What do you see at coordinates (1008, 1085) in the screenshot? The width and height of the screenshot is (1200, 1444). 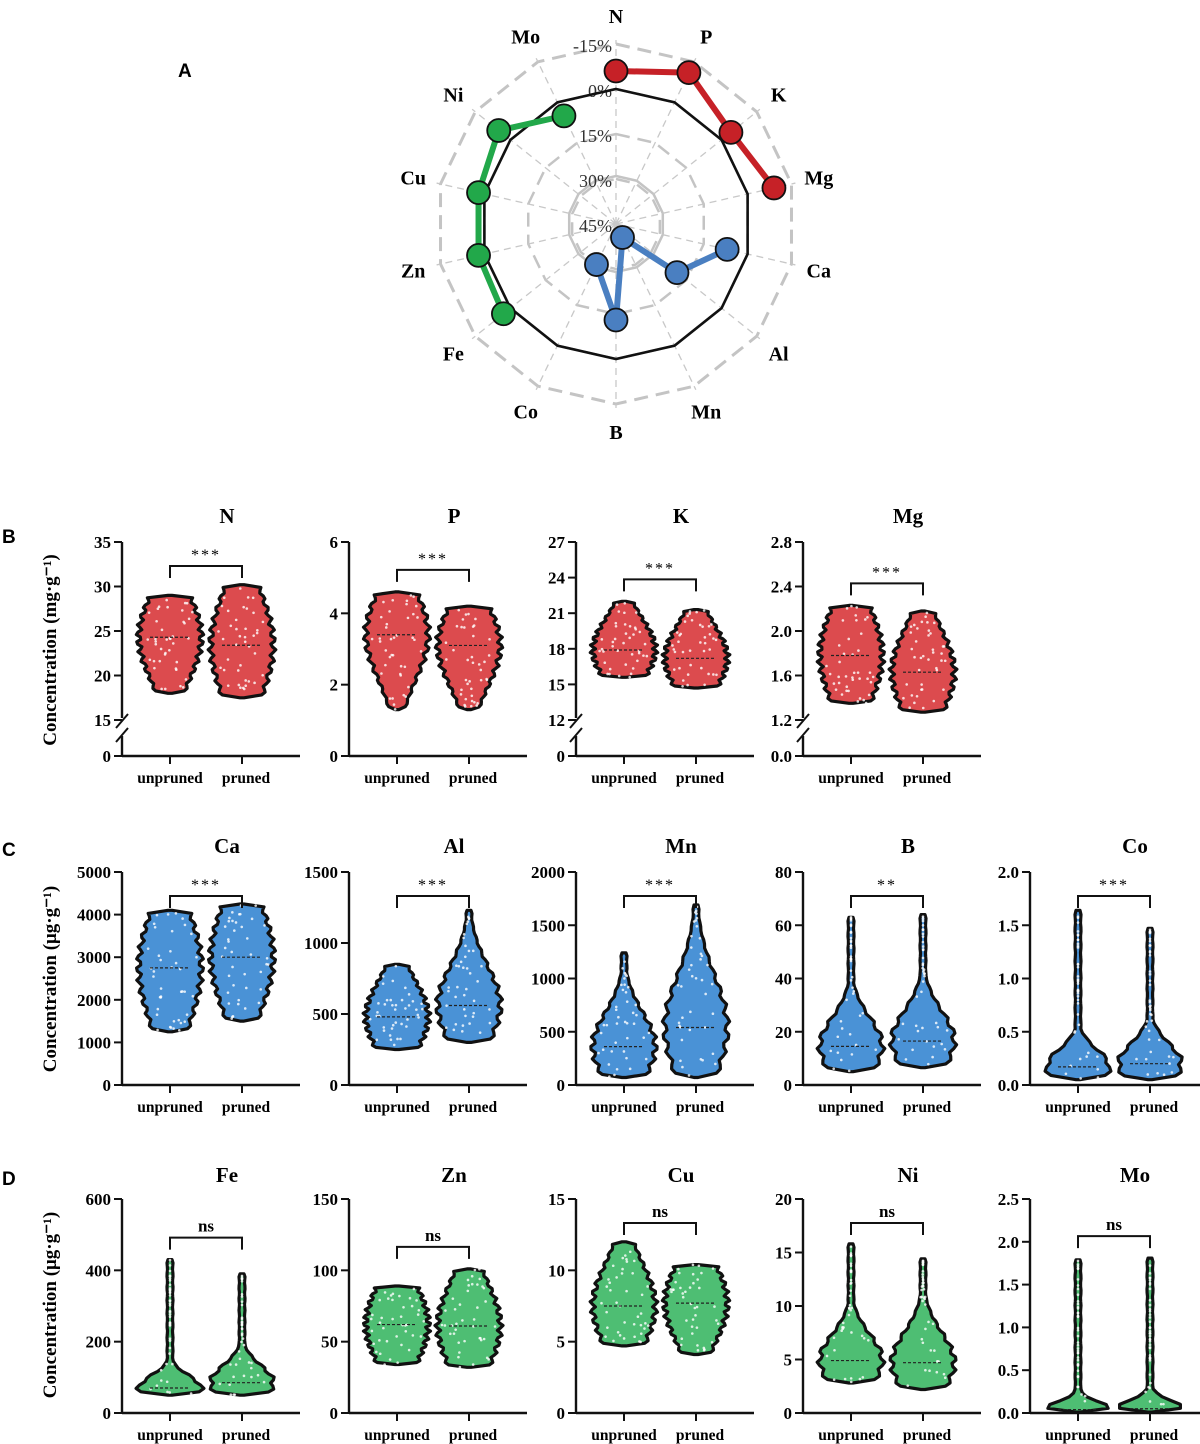 I see `y-tick-label: 0.0` at bounding box center [1008, 1085].